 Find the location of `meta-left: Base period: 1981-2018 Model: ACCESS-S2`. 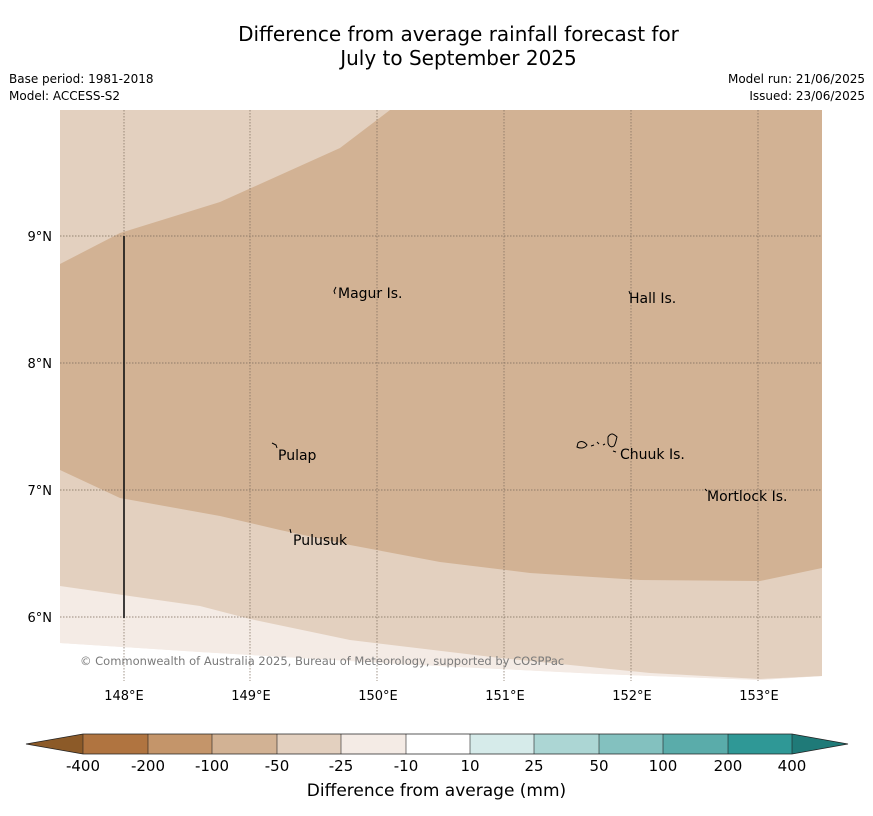

meta-left: Base period: 1981-2018 Model: ACCESS-S2 is located at coordinates (81, 88).